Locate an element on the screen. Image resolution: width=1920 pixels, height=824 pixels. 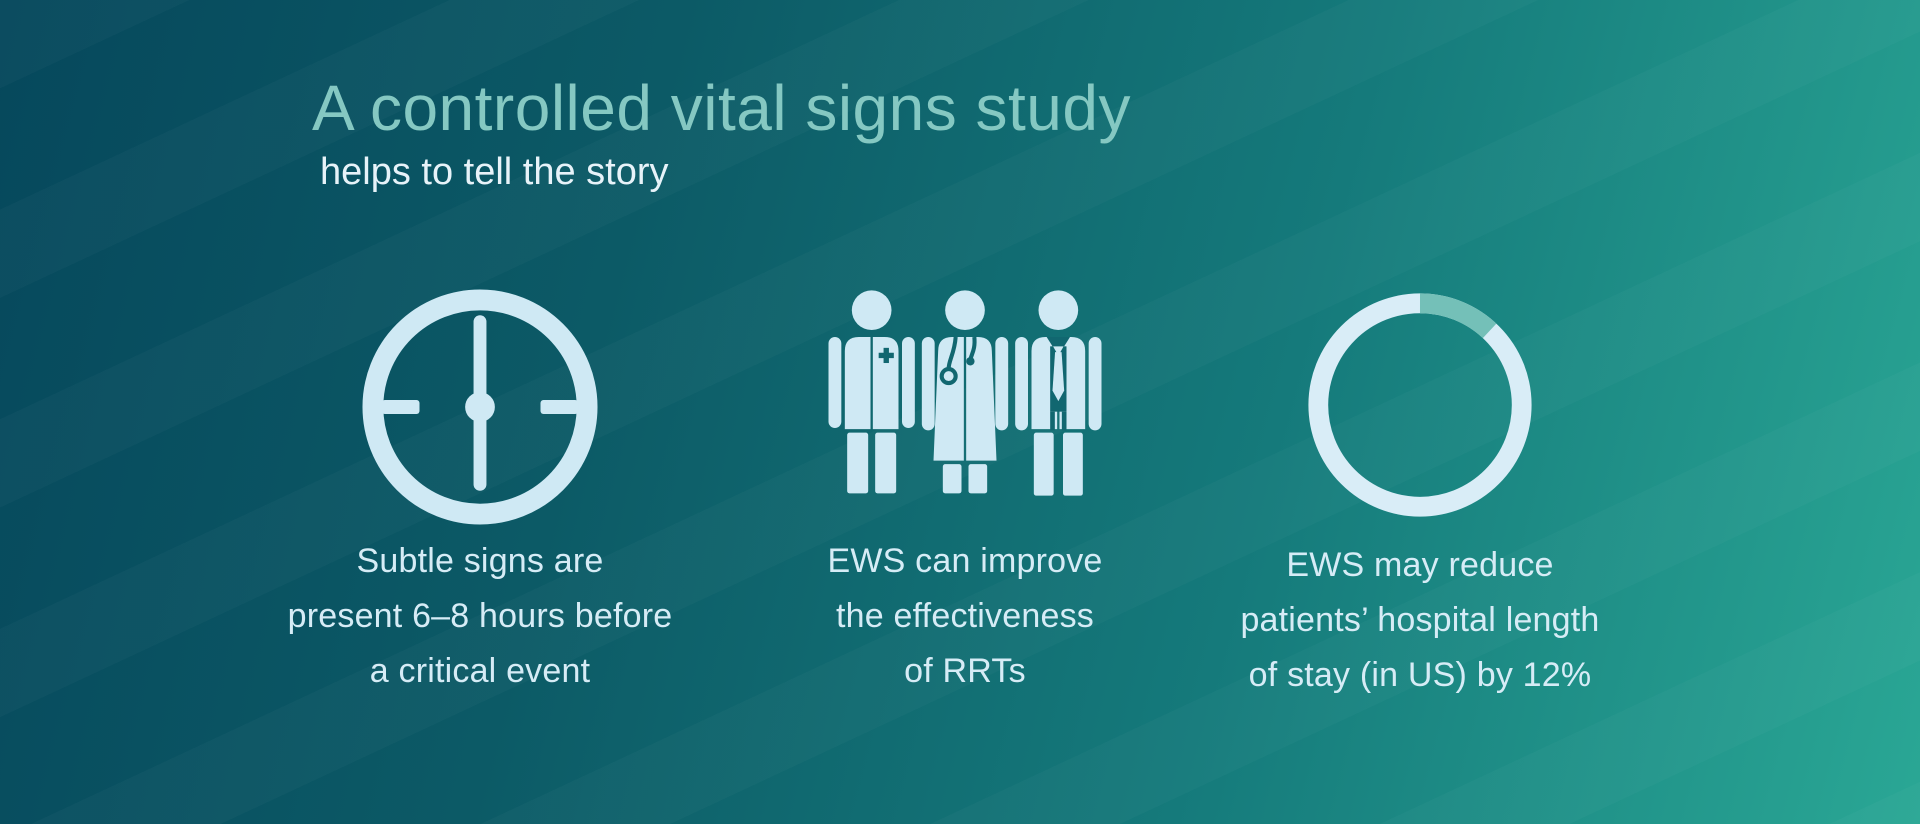
medical-cross-icon is located at coordinates (886, 355).